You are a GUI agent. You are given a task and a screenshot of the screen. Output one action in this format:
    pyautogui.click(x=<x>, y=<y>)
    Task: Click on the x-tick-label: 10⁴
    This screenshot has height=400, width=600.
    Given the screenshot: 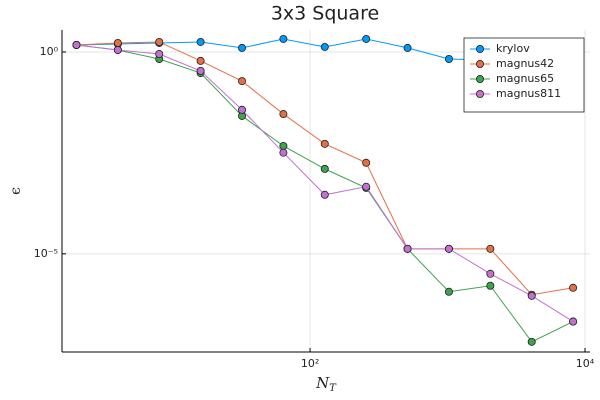 What is the action you would take?
    pyautogui.click(x=585, y=363)
    